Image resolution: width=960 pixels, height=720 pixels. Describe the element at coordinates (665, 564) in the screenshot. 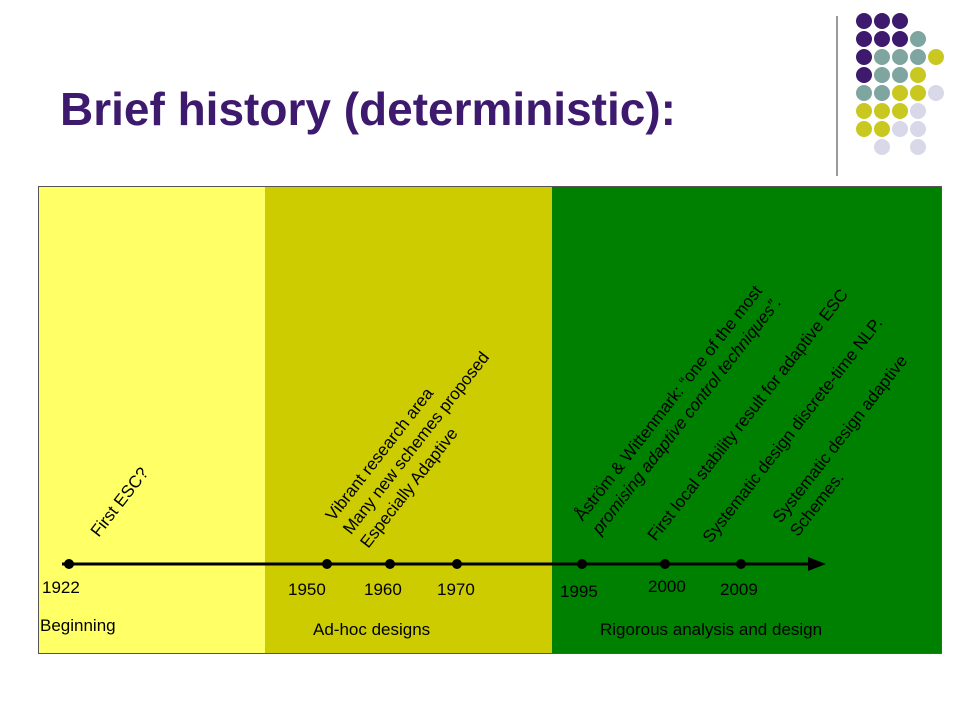

I see `timeline-marker-2000` at that location.